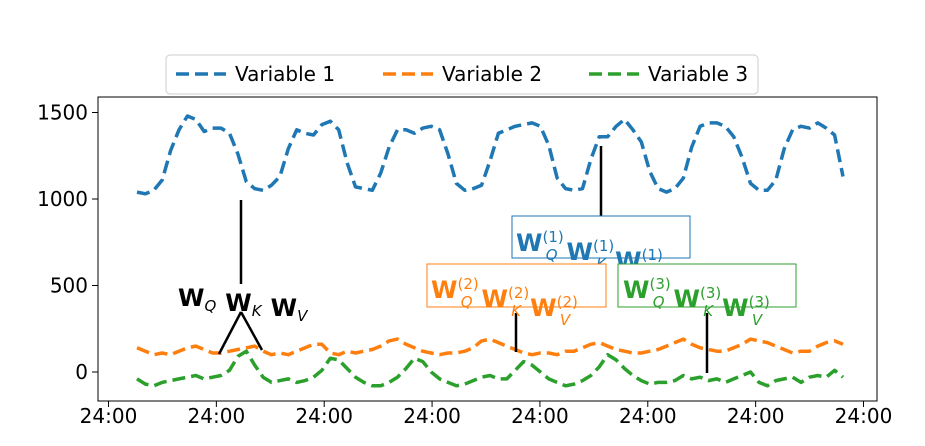 The height and width of the screenshot is (446, 925). I want to click on y-tick-label: 500, so click(69, 286).